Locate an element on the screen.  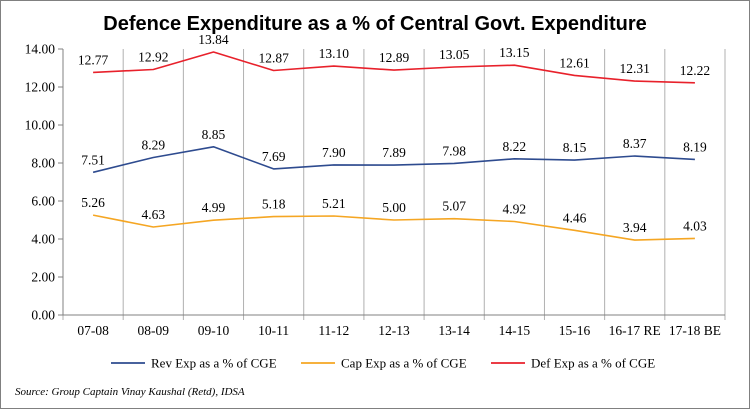
data-label: 12.89 is located at coordinates (394, 57).